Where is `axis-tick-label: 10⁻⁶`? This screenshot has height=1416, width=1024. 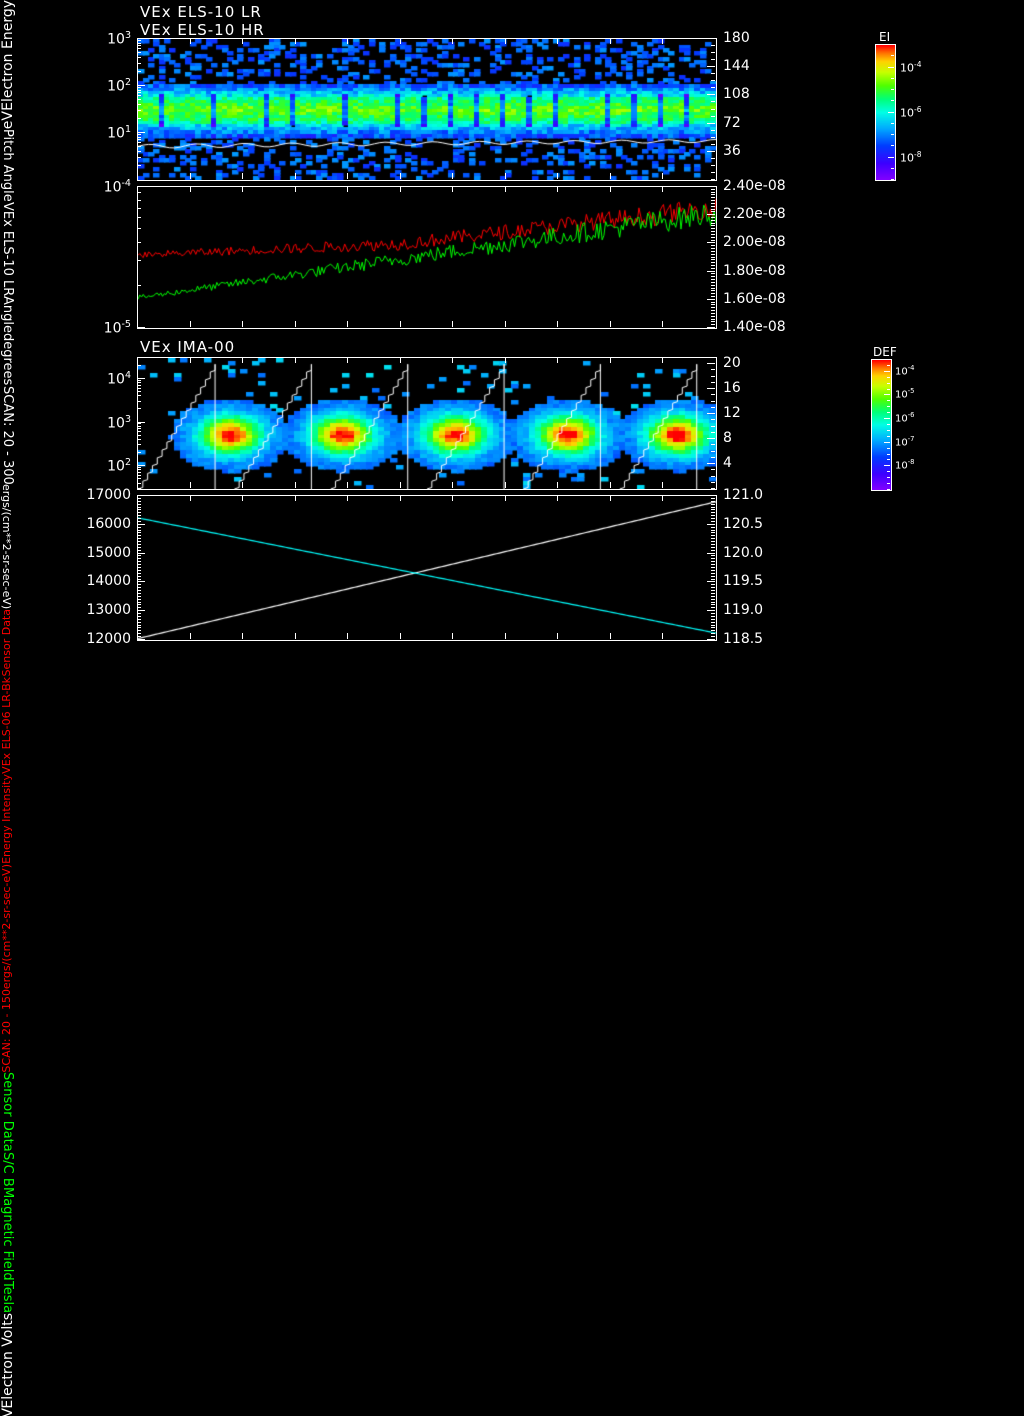 axis-tick-label: 10⁻⁶ is located at coordinates (911, 112).